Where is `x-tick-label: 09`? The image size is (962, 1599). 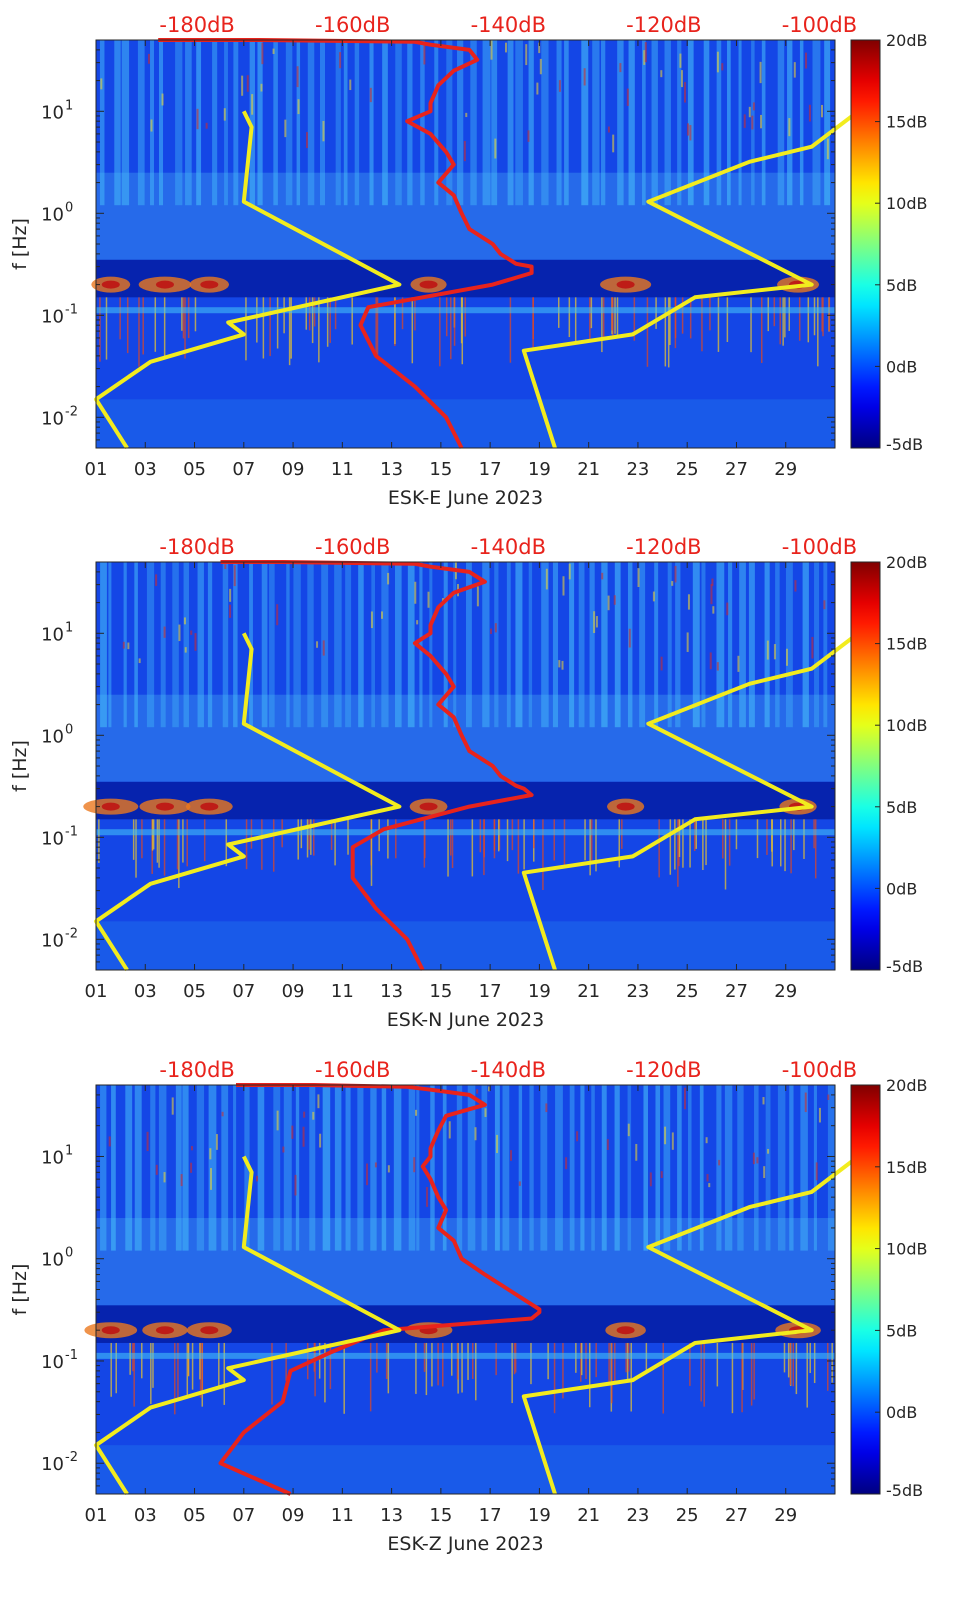
x-tick-label: 09 is located at coordinates (293, 469).